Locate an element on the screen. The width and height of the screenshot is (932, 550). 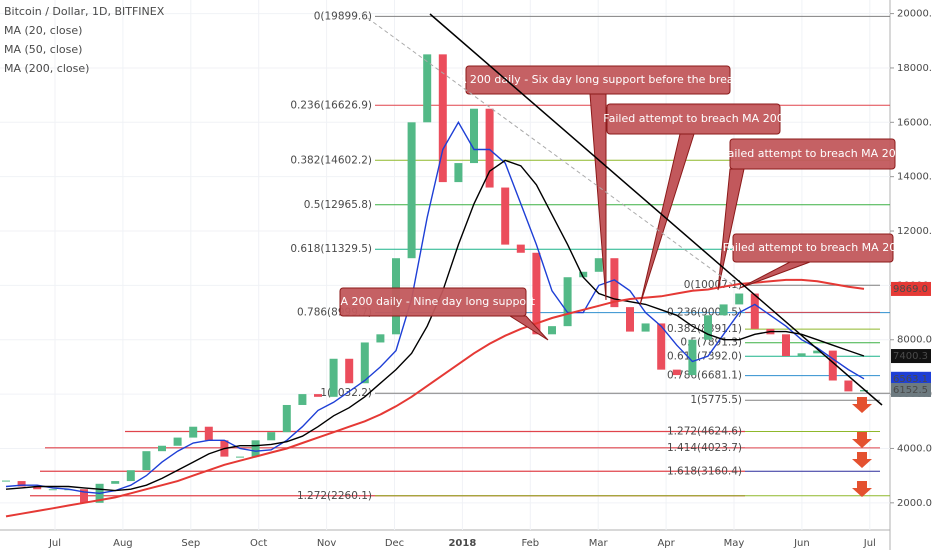
price-badge-label: 7400.3 is located at coordinates (910, 356).